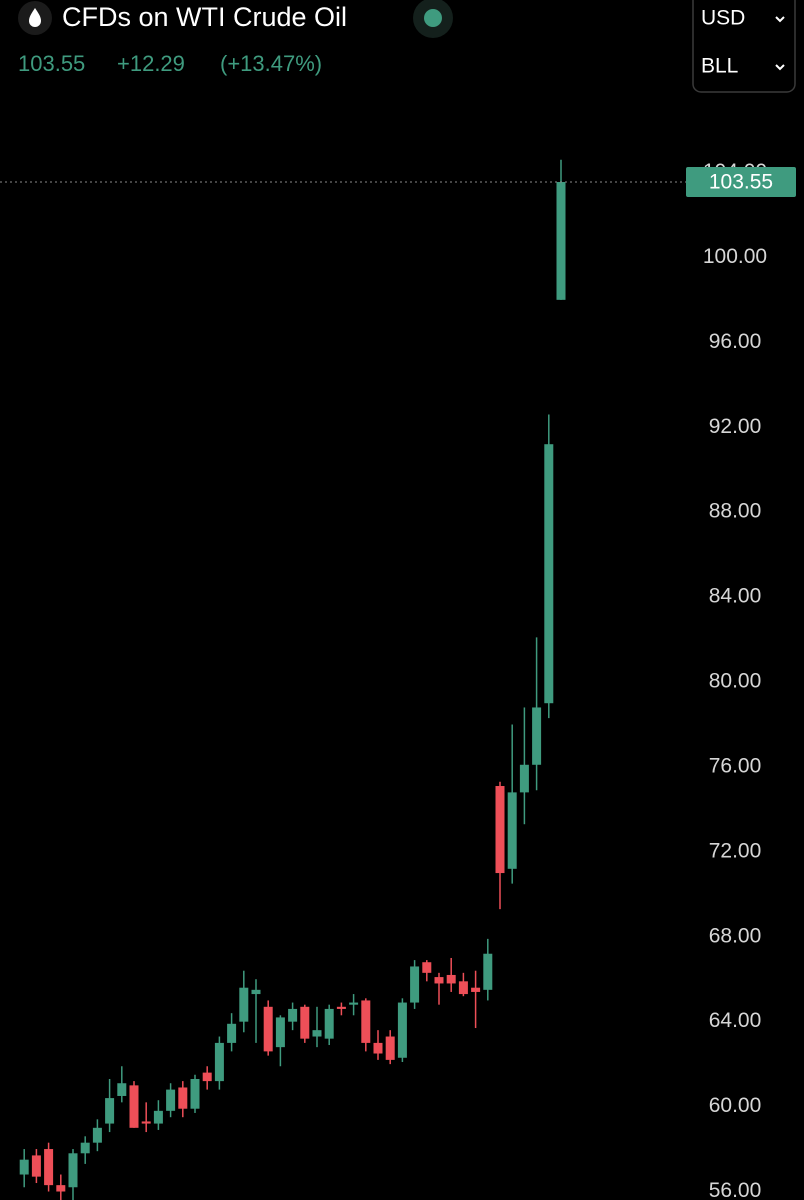 This screenshot has height=1200, width=804. I want to click on unit-selector: USD BLL, so click(744, 46).